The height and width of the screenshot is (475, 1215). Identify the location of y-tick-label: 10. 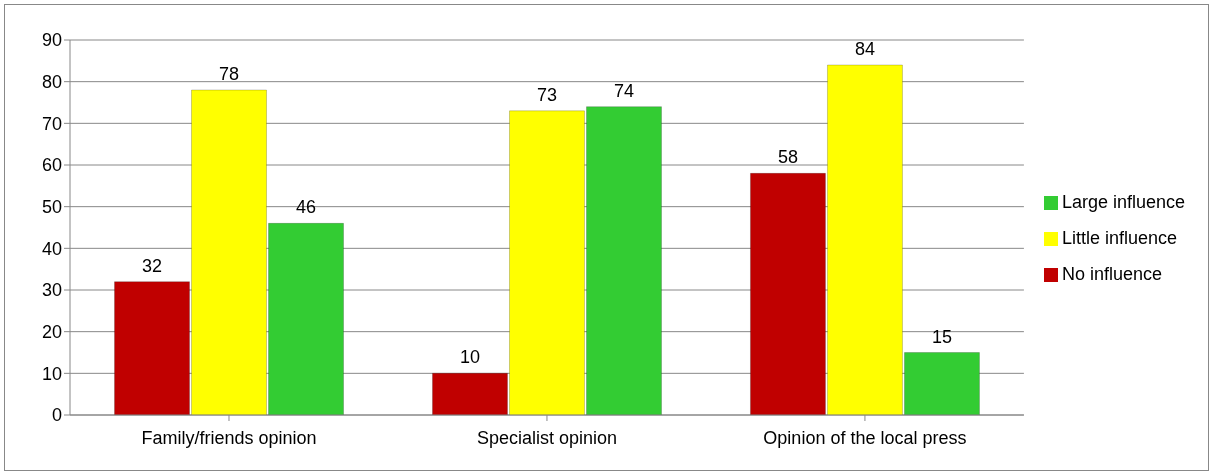
(51, 373).